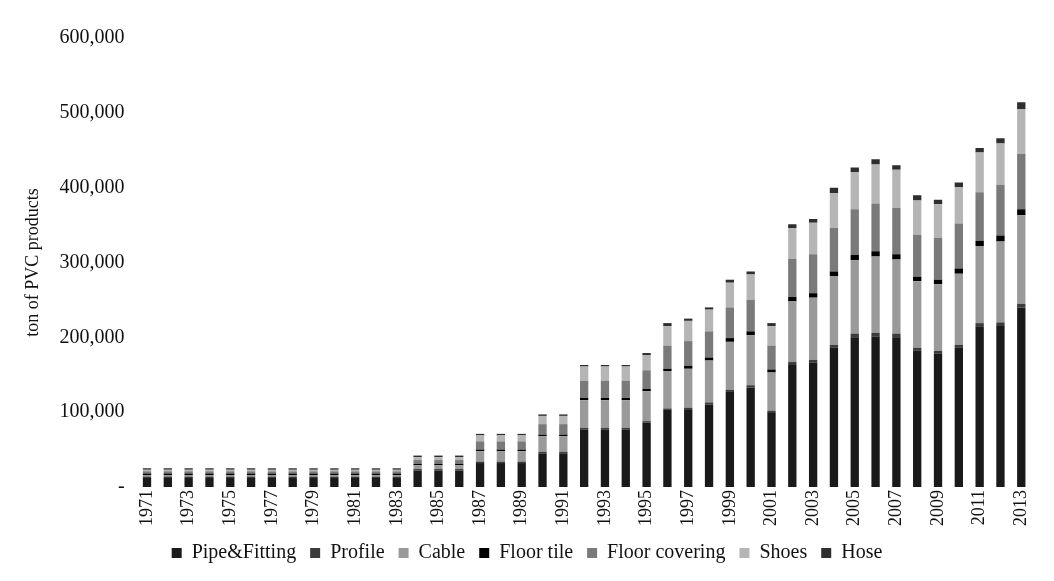 The image size is (1054, 581). Describe the element at coordinates (92, 185) in the screenshot. I see `y-tick-label: 400,000` at that location.